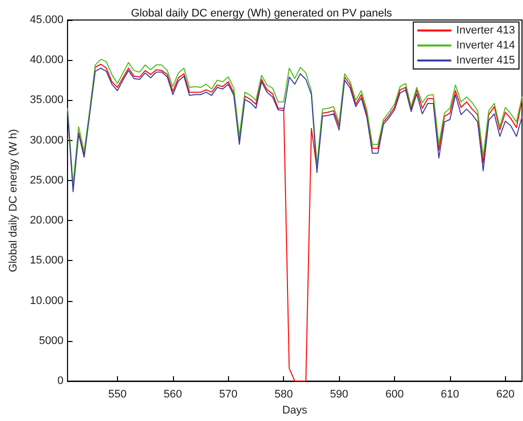 This screenshot has height=421, width=523. I want to click on y-tick-label: 5000, so click(51, 340).